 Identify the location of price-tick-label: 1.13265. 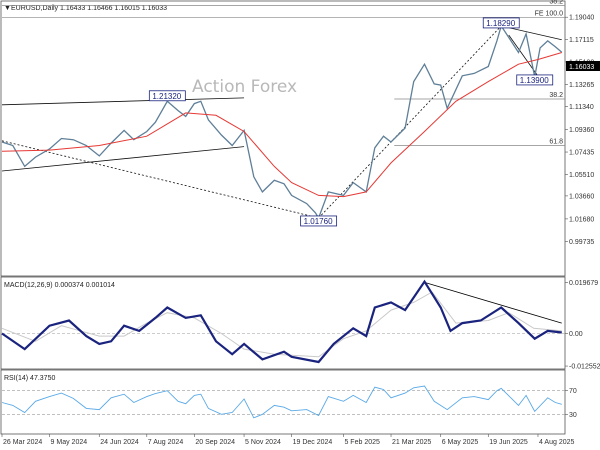
(581, 85).